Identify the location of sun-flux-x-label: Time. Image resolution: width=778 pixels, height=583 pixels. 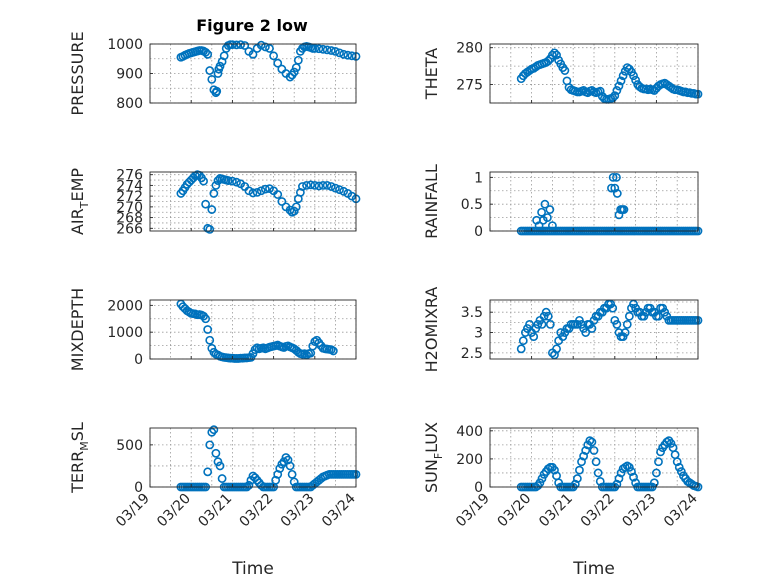
(593, 569).